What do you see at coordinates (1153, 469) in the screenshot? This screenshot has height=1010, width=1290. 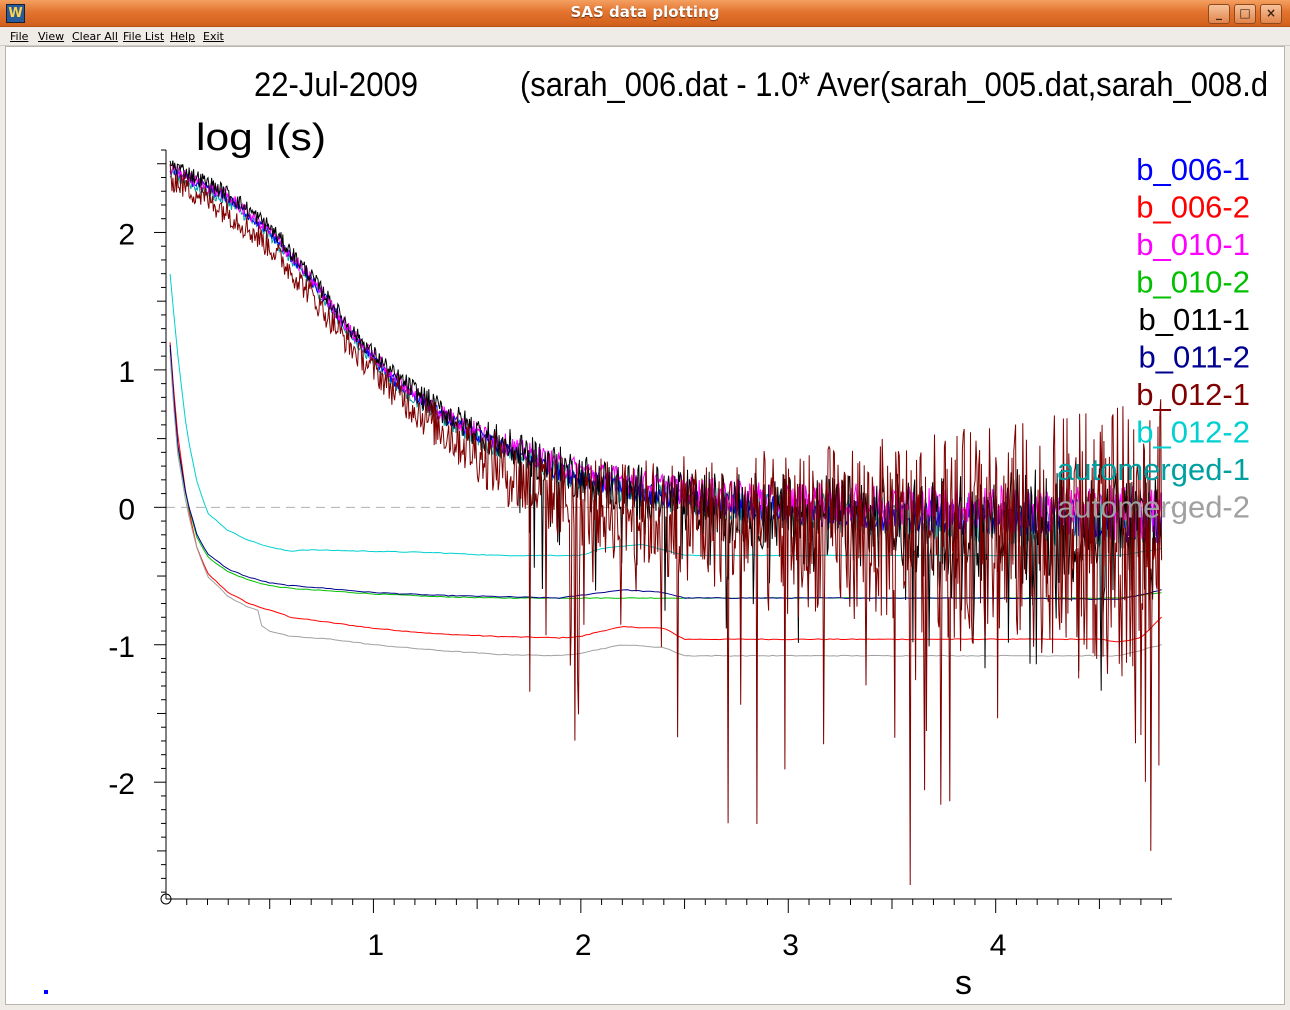 I see `legend-entry: automerged-1` at bounding box center [1153, 469].